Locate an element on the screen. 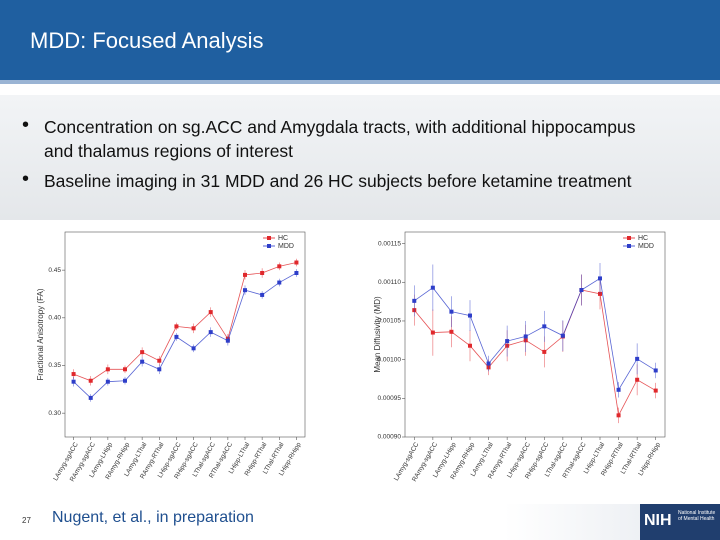 The width and height of the screenshot is (720, 540). y-tick-label: 0.00105 is located at coordinates (390, 321).